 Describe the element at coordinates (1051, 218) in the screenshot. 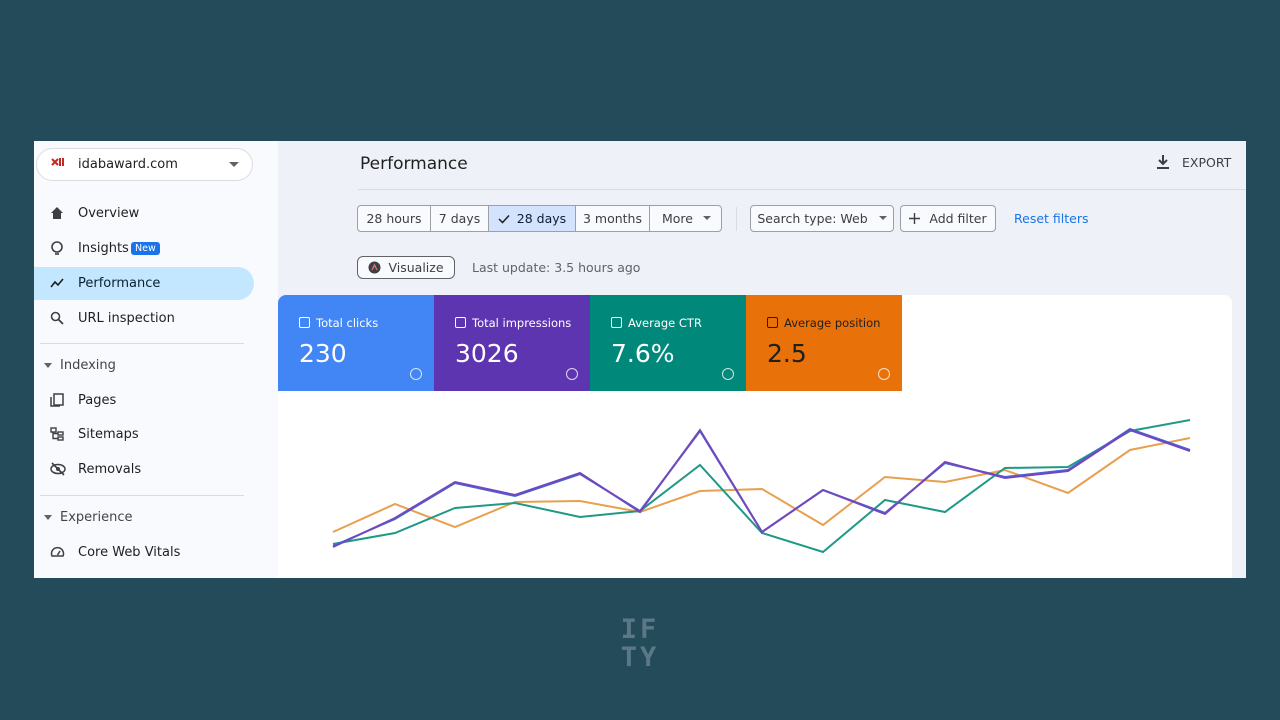

I see `reset-filters-link: Reset filters` at that location.